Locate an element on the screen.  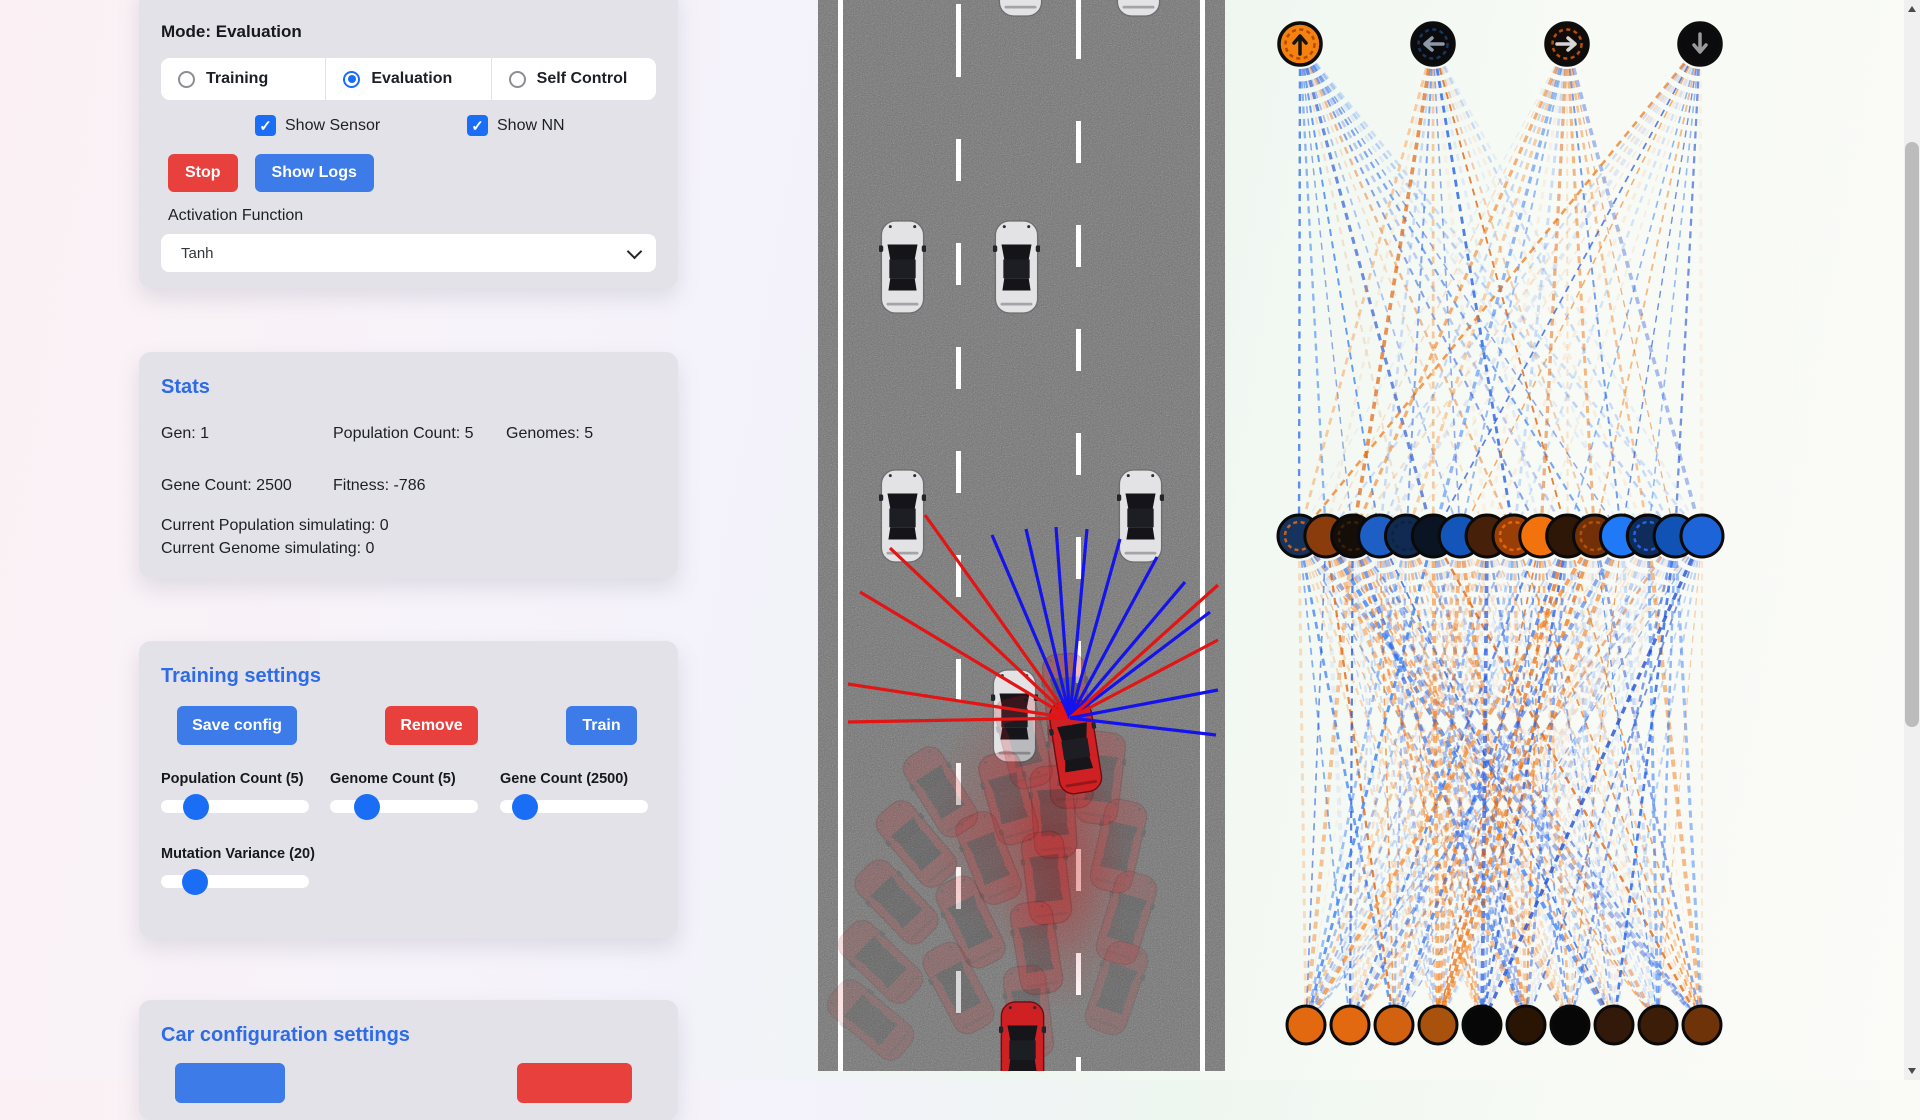
checkbox-show-nn: ✓Show NN is located at coordinates (516, 125).